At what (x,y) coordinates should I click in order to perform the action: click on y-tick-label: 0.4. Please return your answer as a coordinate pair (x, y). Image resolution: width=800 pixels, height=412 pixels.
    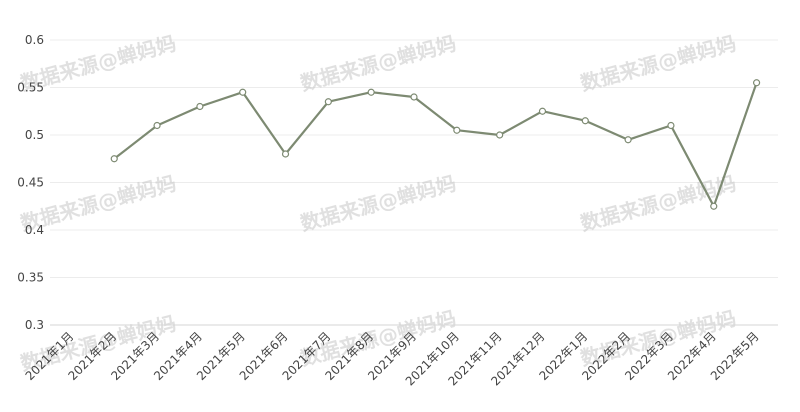
    Looking at the image, I should click on (34, 230).